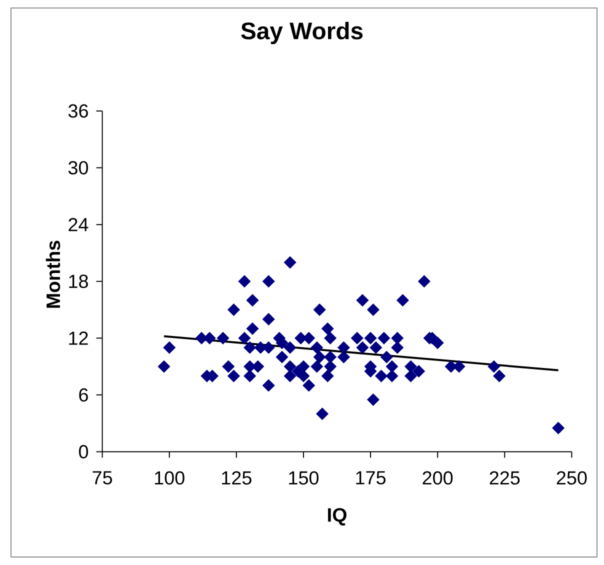  I want to click on y-tick-label: 12, so click(78, 338).